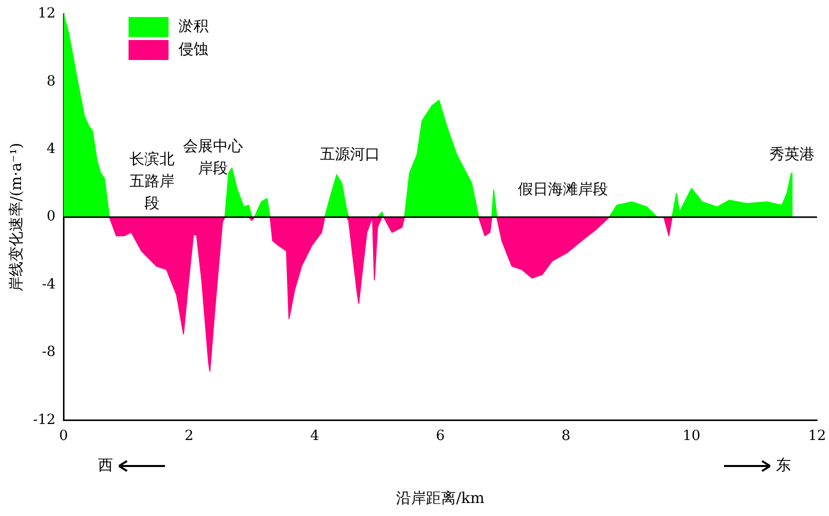 The image size is (829, 516). I want to click on x-tick-label: 4, so click(315, 436).